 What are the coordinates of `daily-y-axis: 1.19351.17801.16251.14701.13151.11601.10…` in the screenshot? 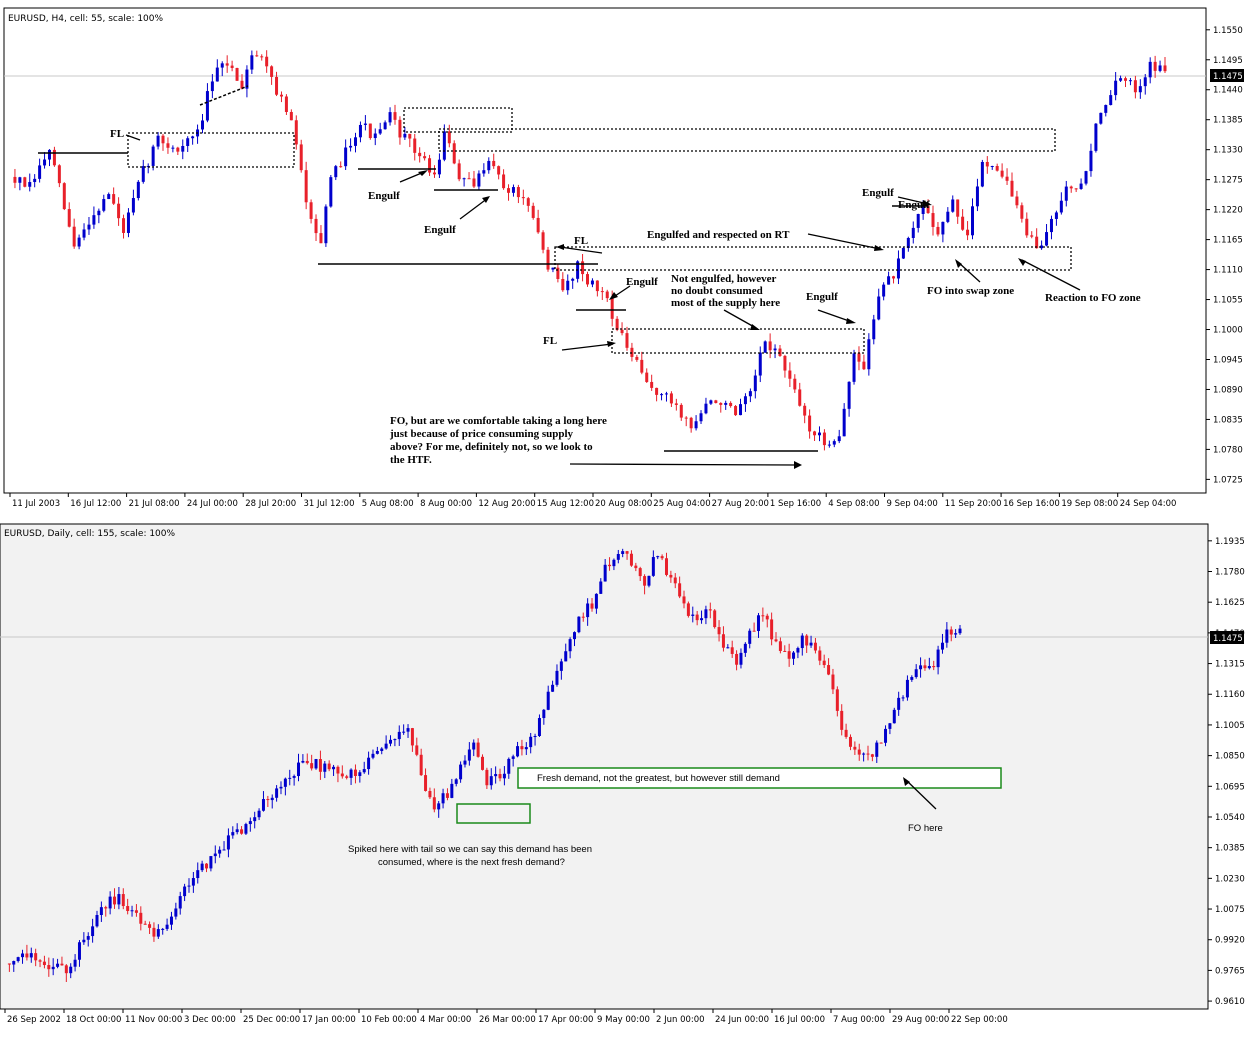 It's located at (1226, 772).